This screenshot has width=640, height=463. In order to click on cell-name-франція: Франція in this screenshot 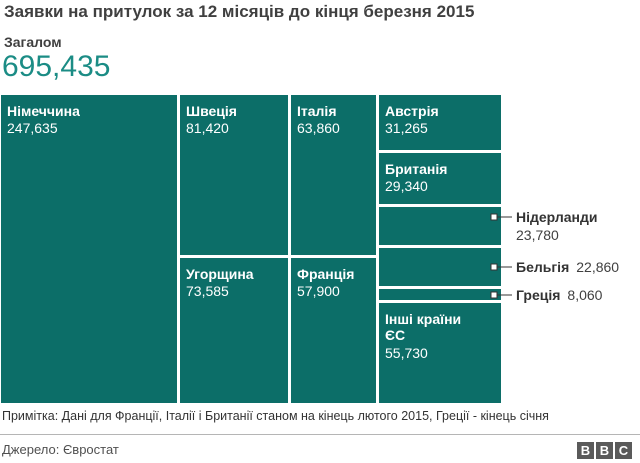, I will do `click(325, 274)`.